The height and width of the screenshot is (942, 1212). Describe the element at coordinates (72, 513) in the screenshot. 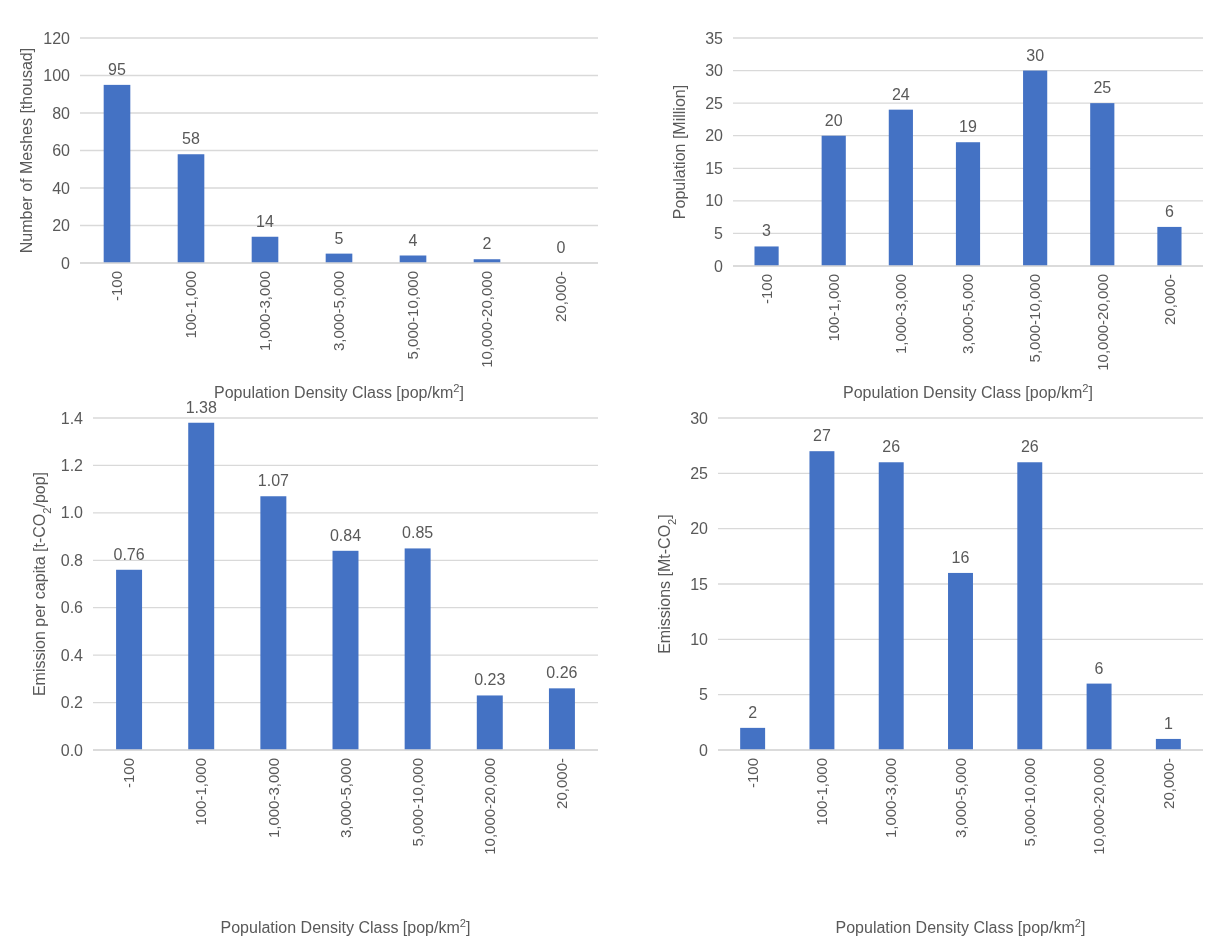

I see `y-tick-label: 1.0` at that location.